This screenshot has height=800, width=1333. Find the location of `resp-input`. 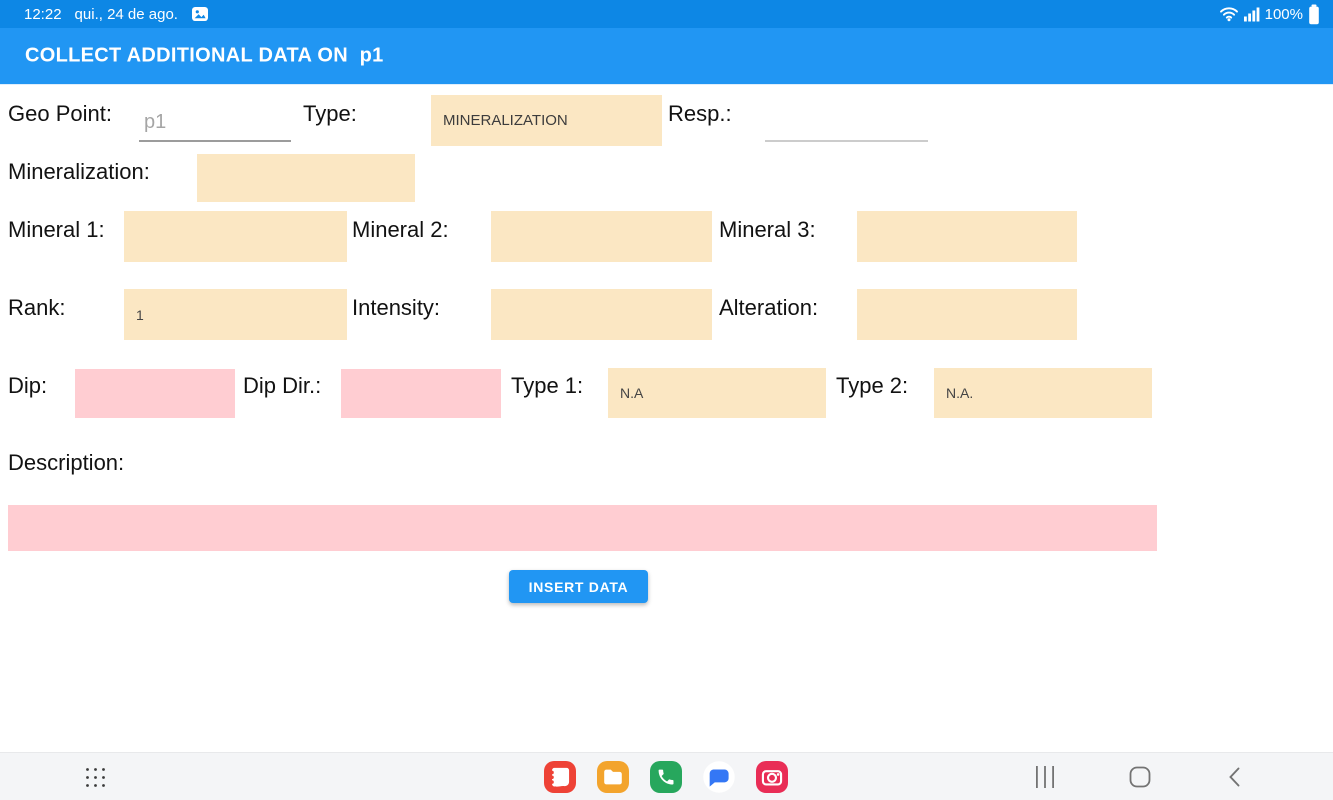

resp-input is located at coordinates (846, 122).